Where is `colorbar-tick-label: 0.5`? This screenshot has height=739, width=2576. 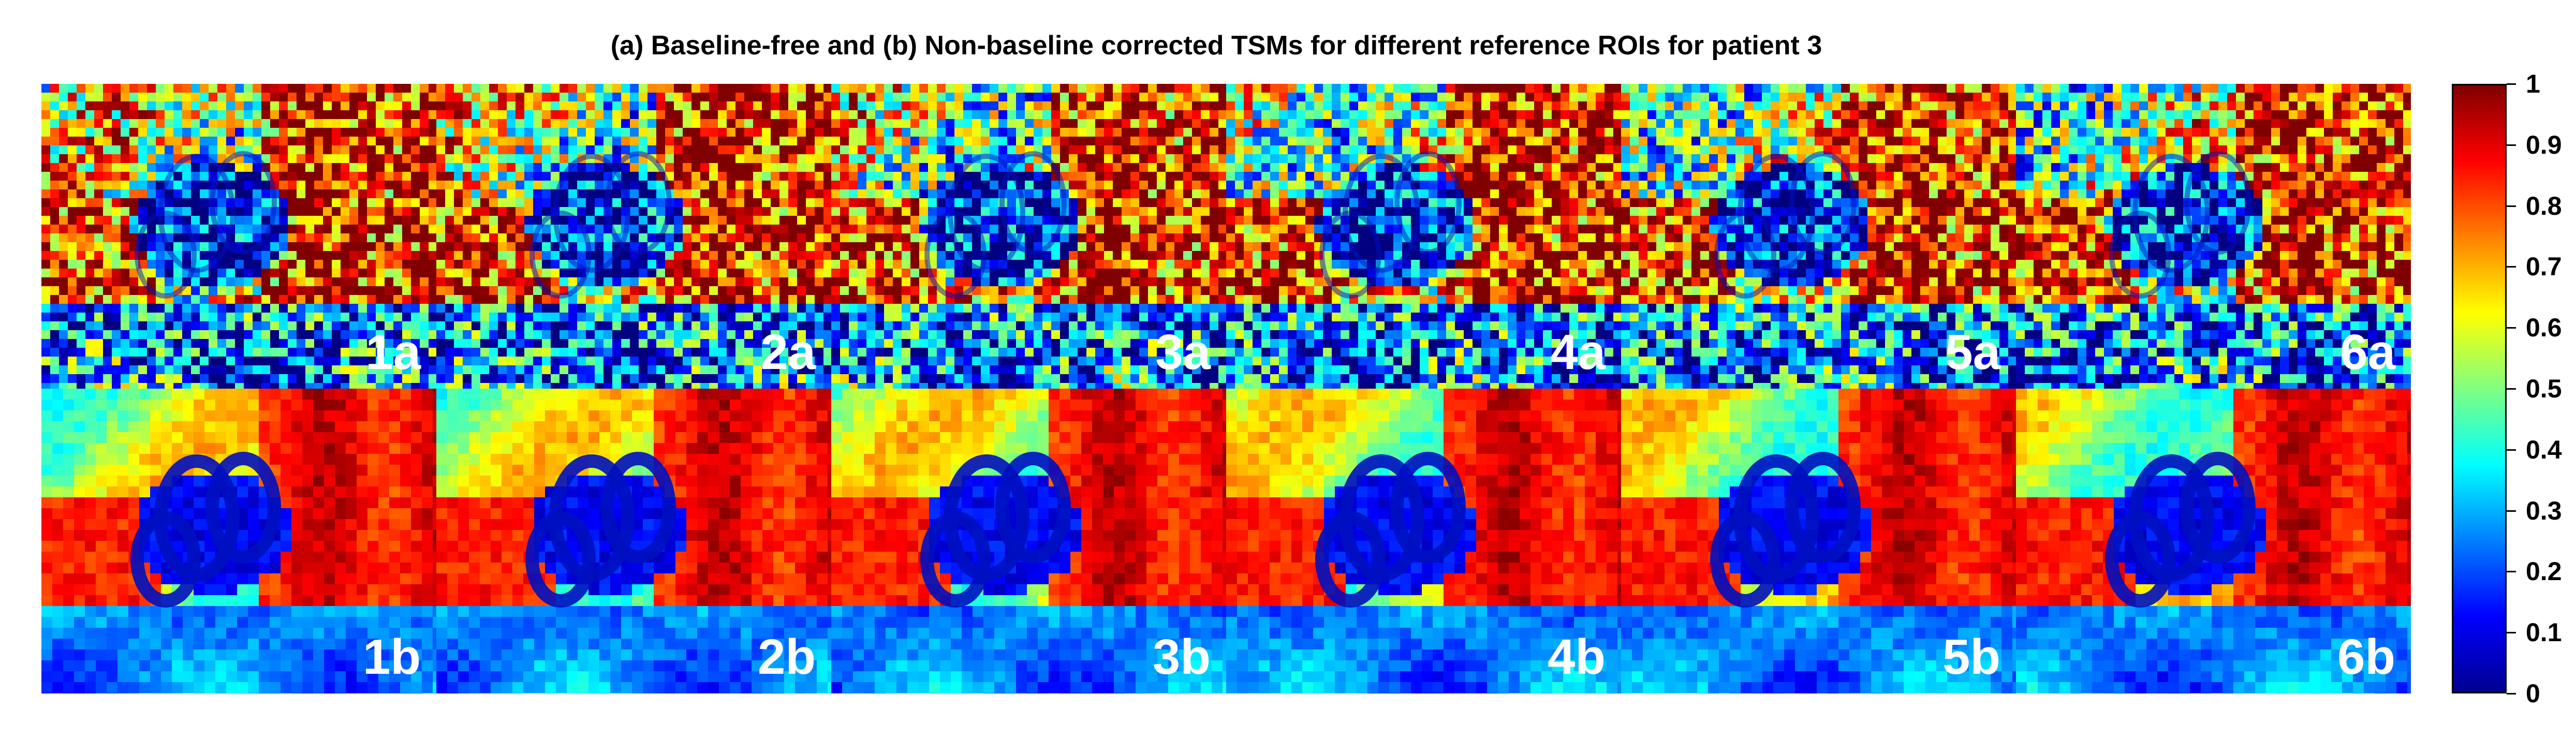
colorbar-tick-label: 0.5 is located at coordinates (2544, 388).